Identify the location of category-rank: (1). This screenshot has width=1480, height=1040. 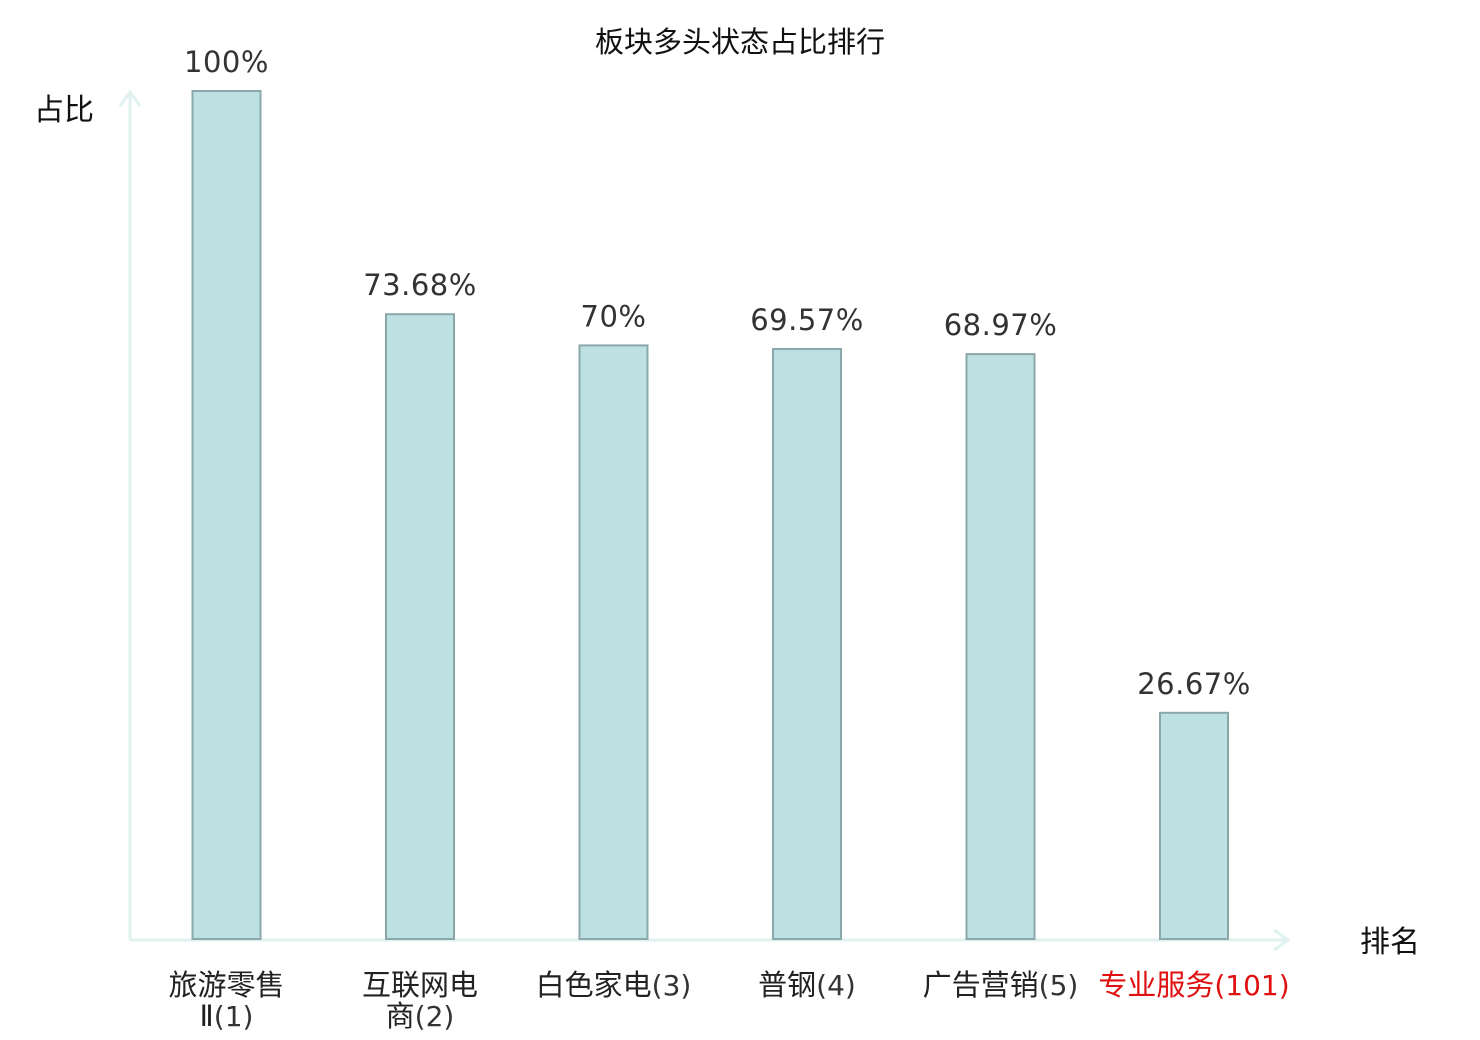
(234, 1016).